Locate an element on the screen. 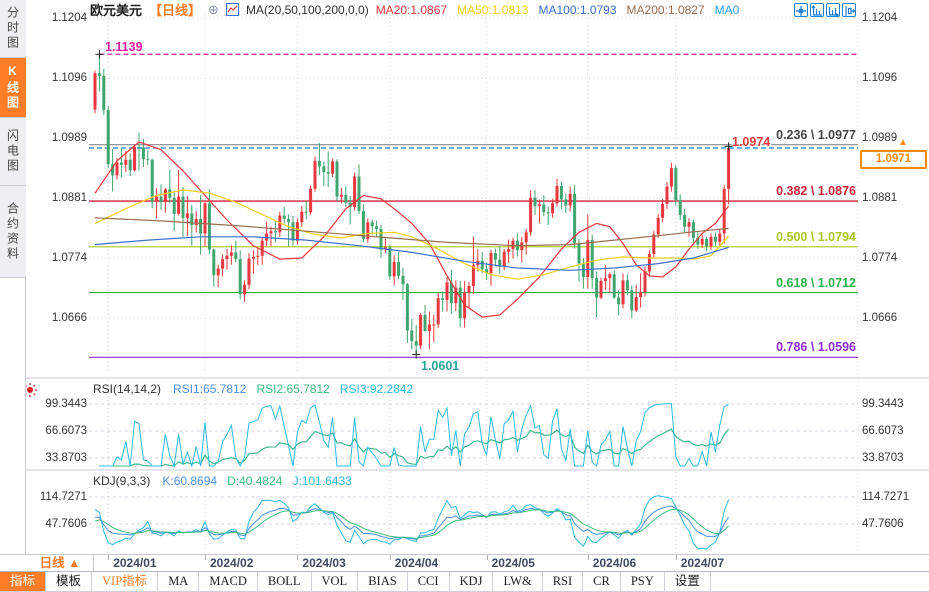 This screenshot has width=929, height=592. fib-level-label: 0.786 \ 1.0596 is located at coordinates (816, 347).